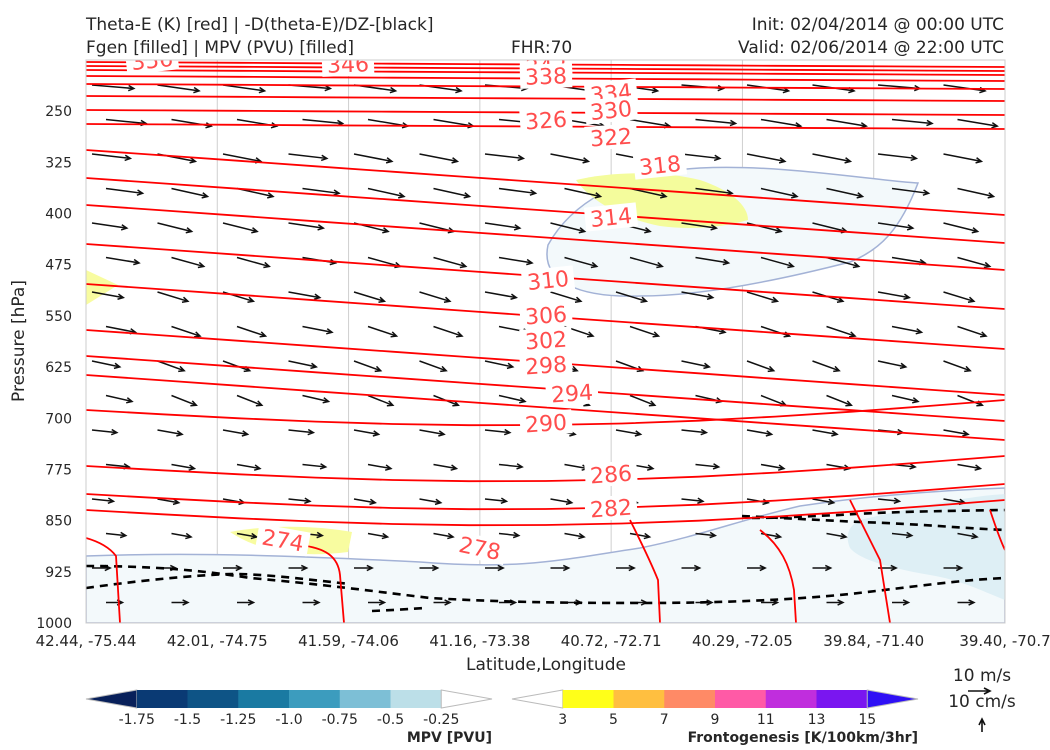  I want to click on x-tick-label: 42.44, -75.44, so click(86, 641).